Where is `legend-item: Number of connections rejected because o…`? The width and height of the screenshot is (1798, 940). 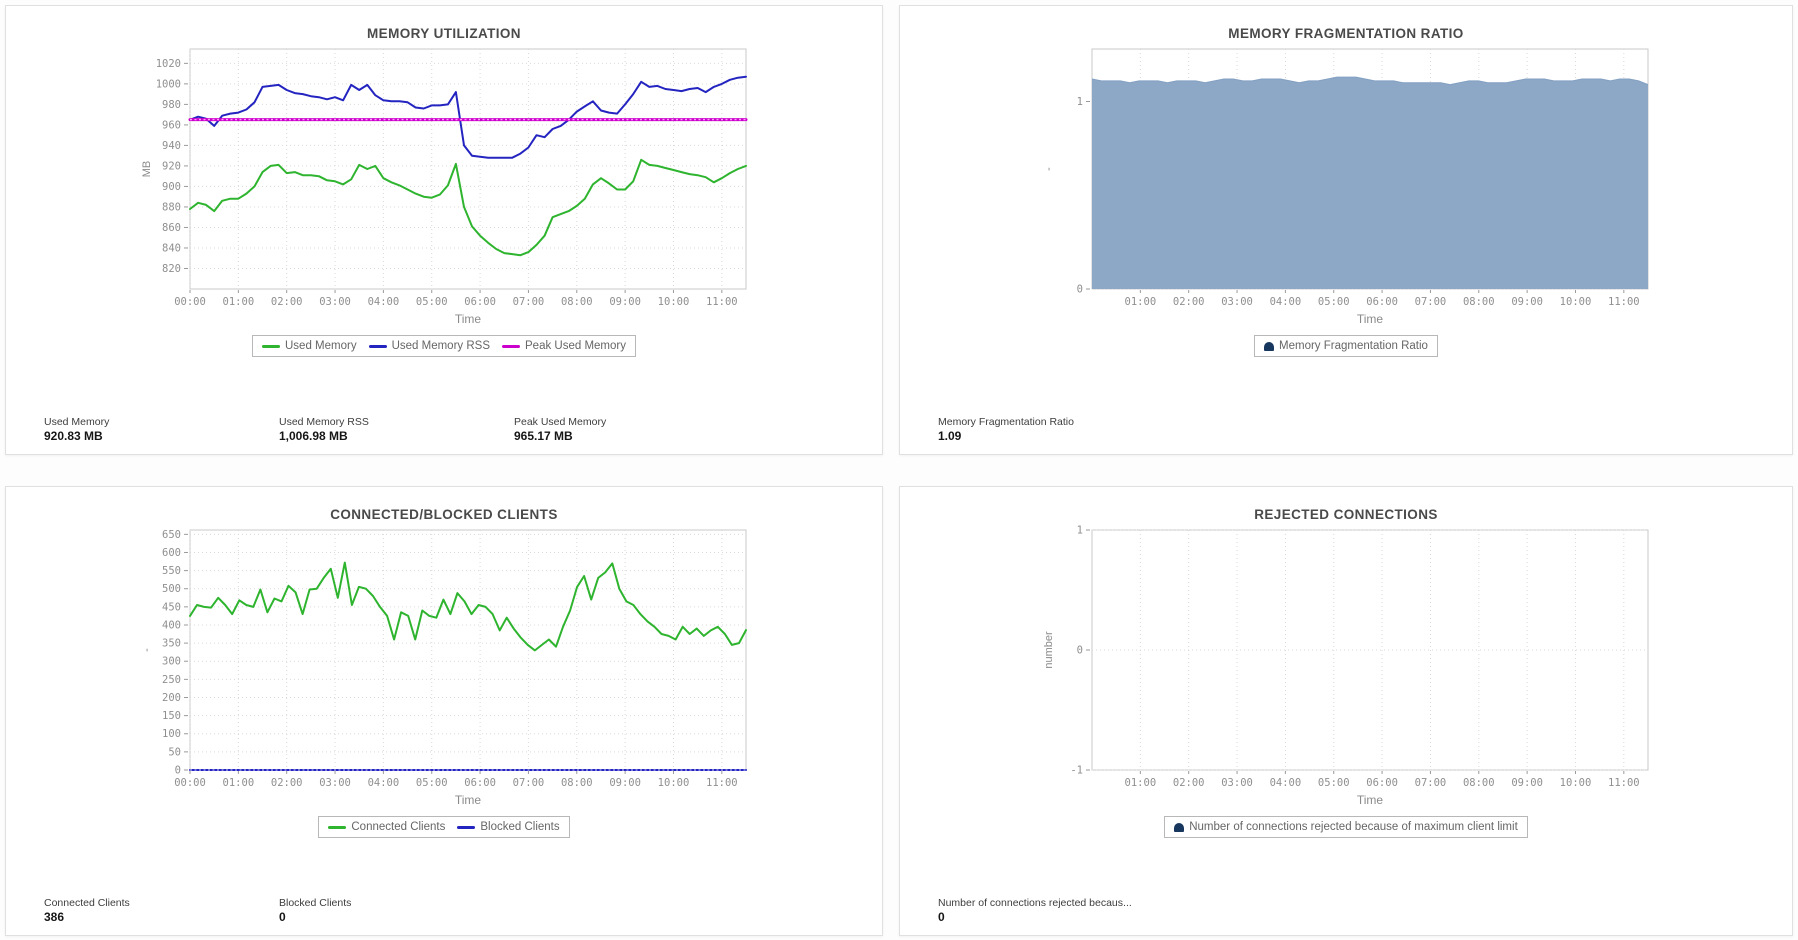 legend-item: Number of connections rejected because o… is located at coordinates (1346, 827).